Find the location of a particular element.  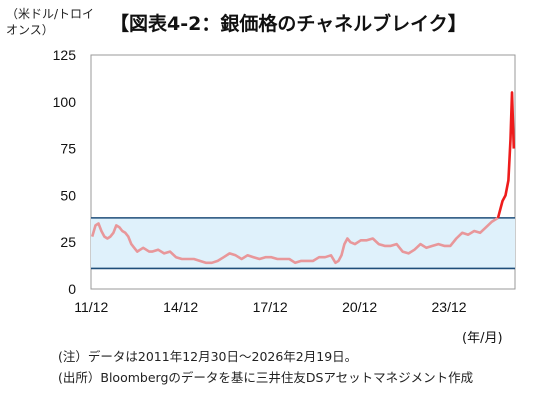

y-axis-ticks: 0 25 50 75 100 125 is located at coordinates (65, 172).